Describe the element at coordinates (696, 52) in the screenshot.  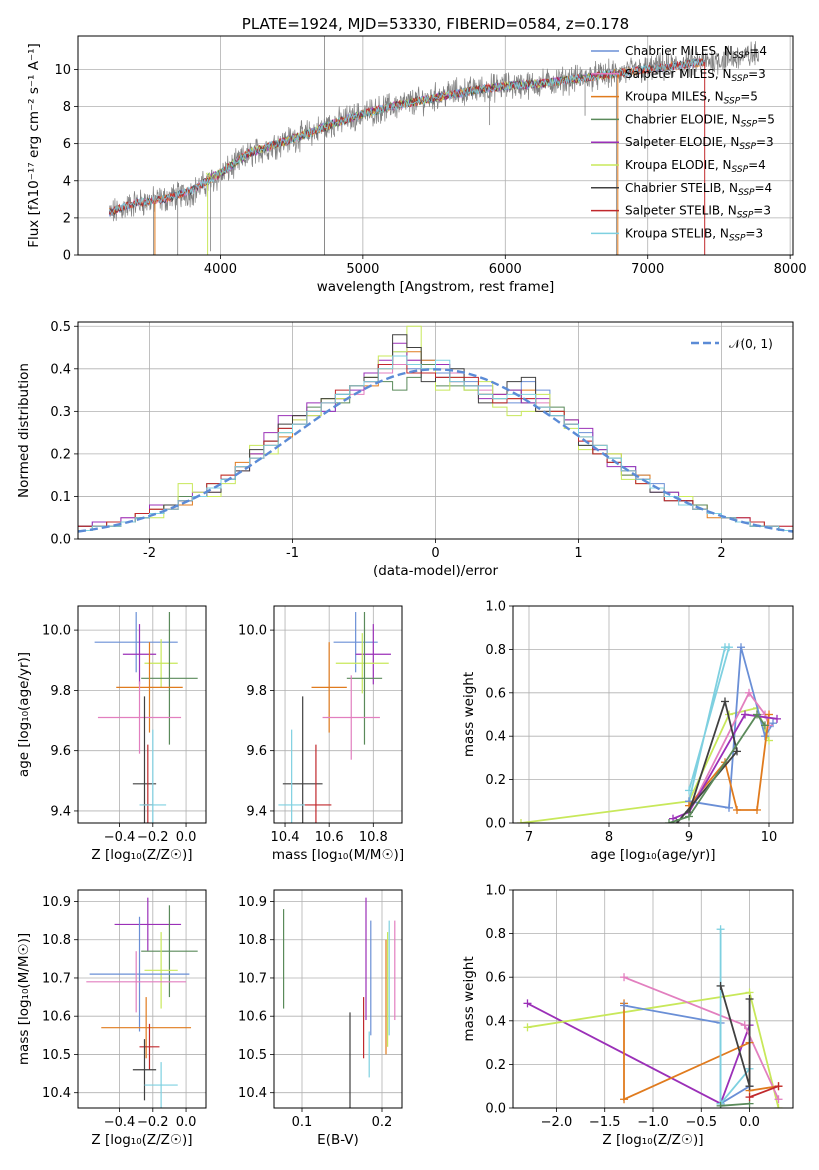
I see `legend-label: Chabrier MILES, NSSP=4` at that location.